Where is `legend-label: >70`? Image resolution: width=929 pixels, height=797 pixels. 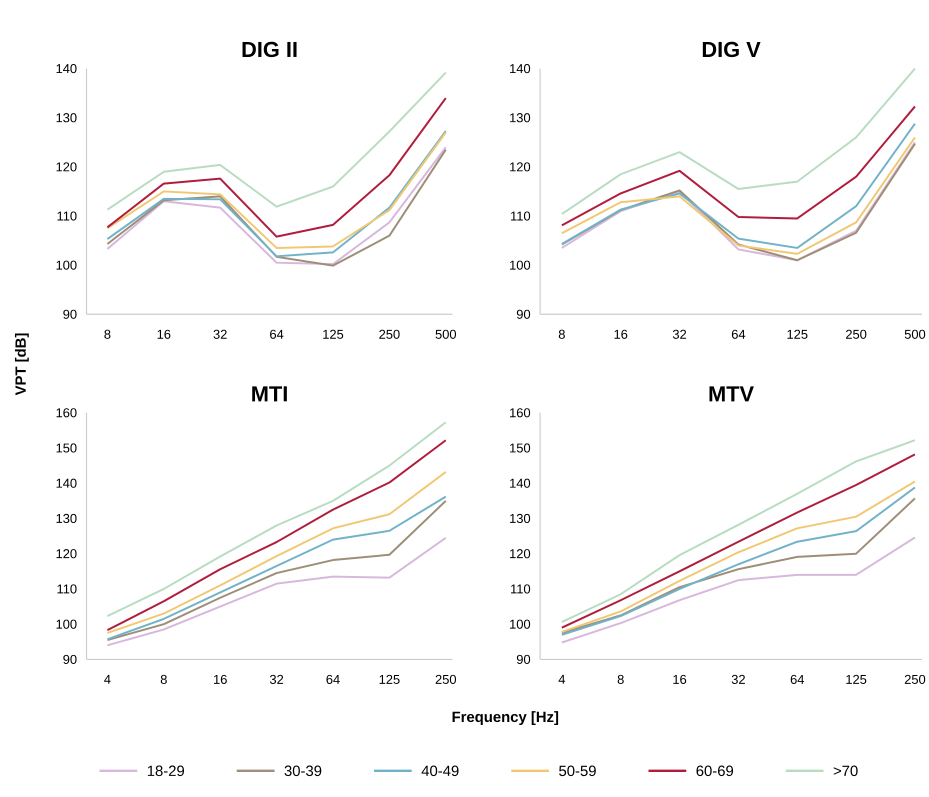
legend-label: >70 is located at coordinates (846, 771).